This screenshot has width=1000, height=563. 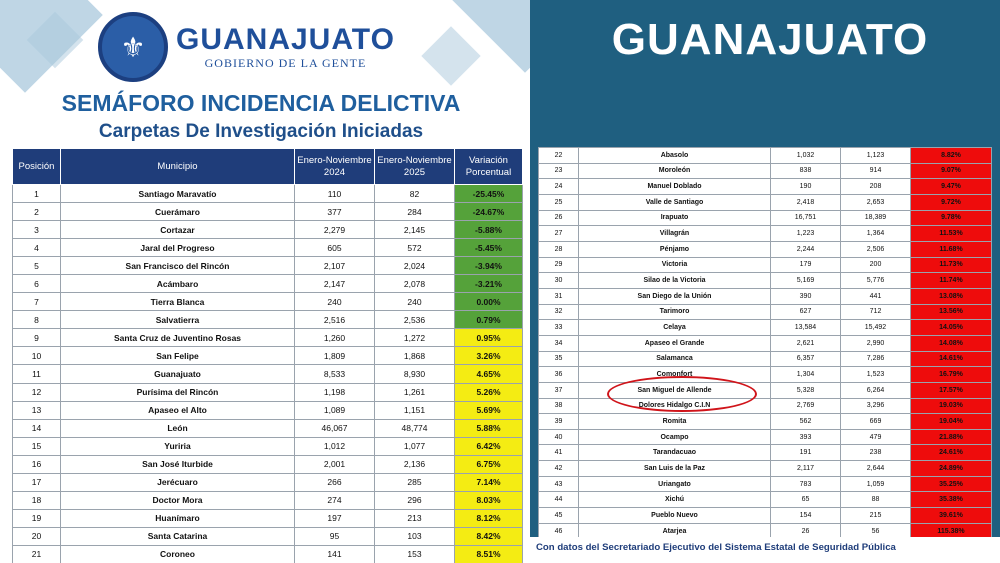 I want to click on table-row: 16 San José Iturbide 2,001 2,136 6.75%, so click(x=267, y=464).